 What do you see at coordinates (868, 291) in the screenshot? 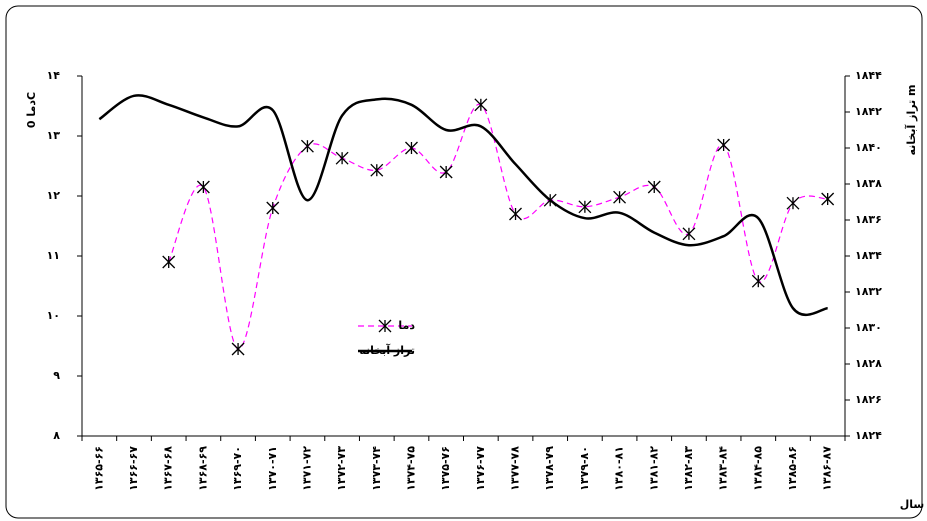
I see `y2-tick-label: ۱۸۳۲` at bounding box center [868, 291].